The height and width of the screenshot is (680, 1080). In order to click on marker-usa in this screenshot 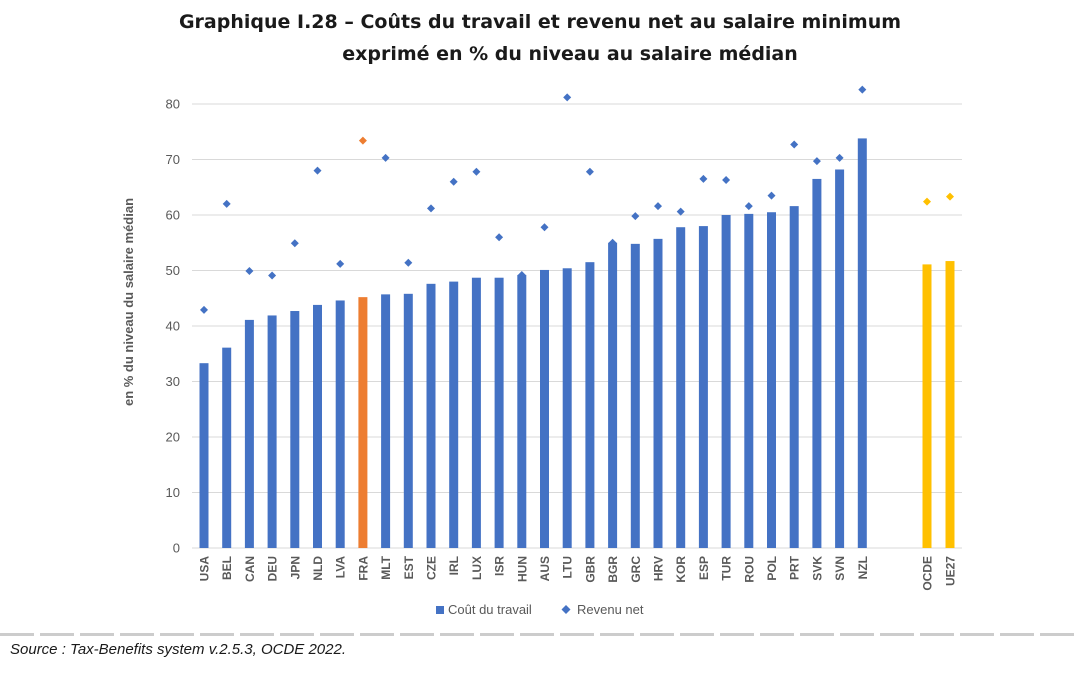, I will do `click(204, 309)`.